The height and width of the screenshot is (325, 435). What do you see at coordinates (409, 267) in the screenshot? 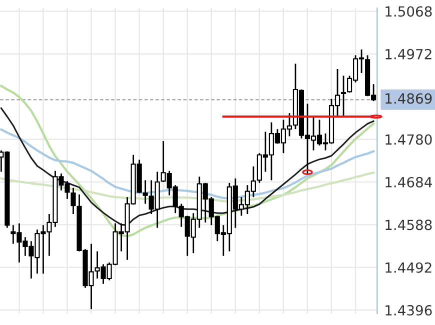
I see `y-tick-label: 1.4492` at bounding box center [409, 267].